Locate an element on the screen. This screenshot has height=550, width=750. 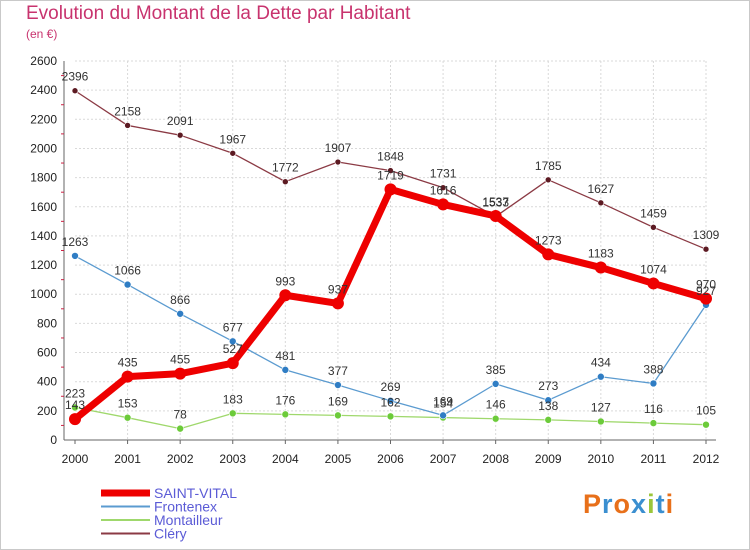
data-label: 481 is located at coordinates (285, 356).